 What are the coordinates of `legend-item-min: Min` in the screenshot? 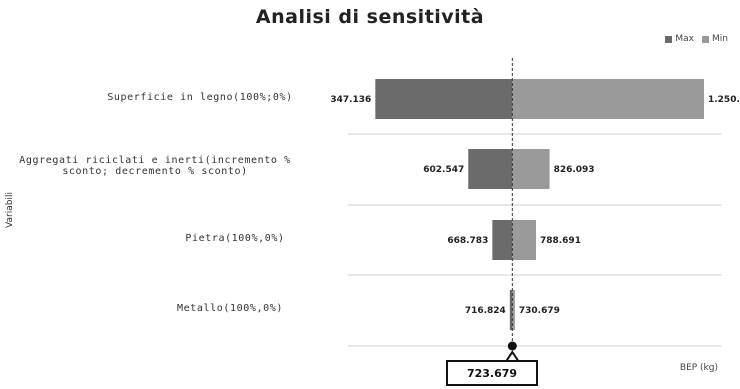 It's located at (715, 39).